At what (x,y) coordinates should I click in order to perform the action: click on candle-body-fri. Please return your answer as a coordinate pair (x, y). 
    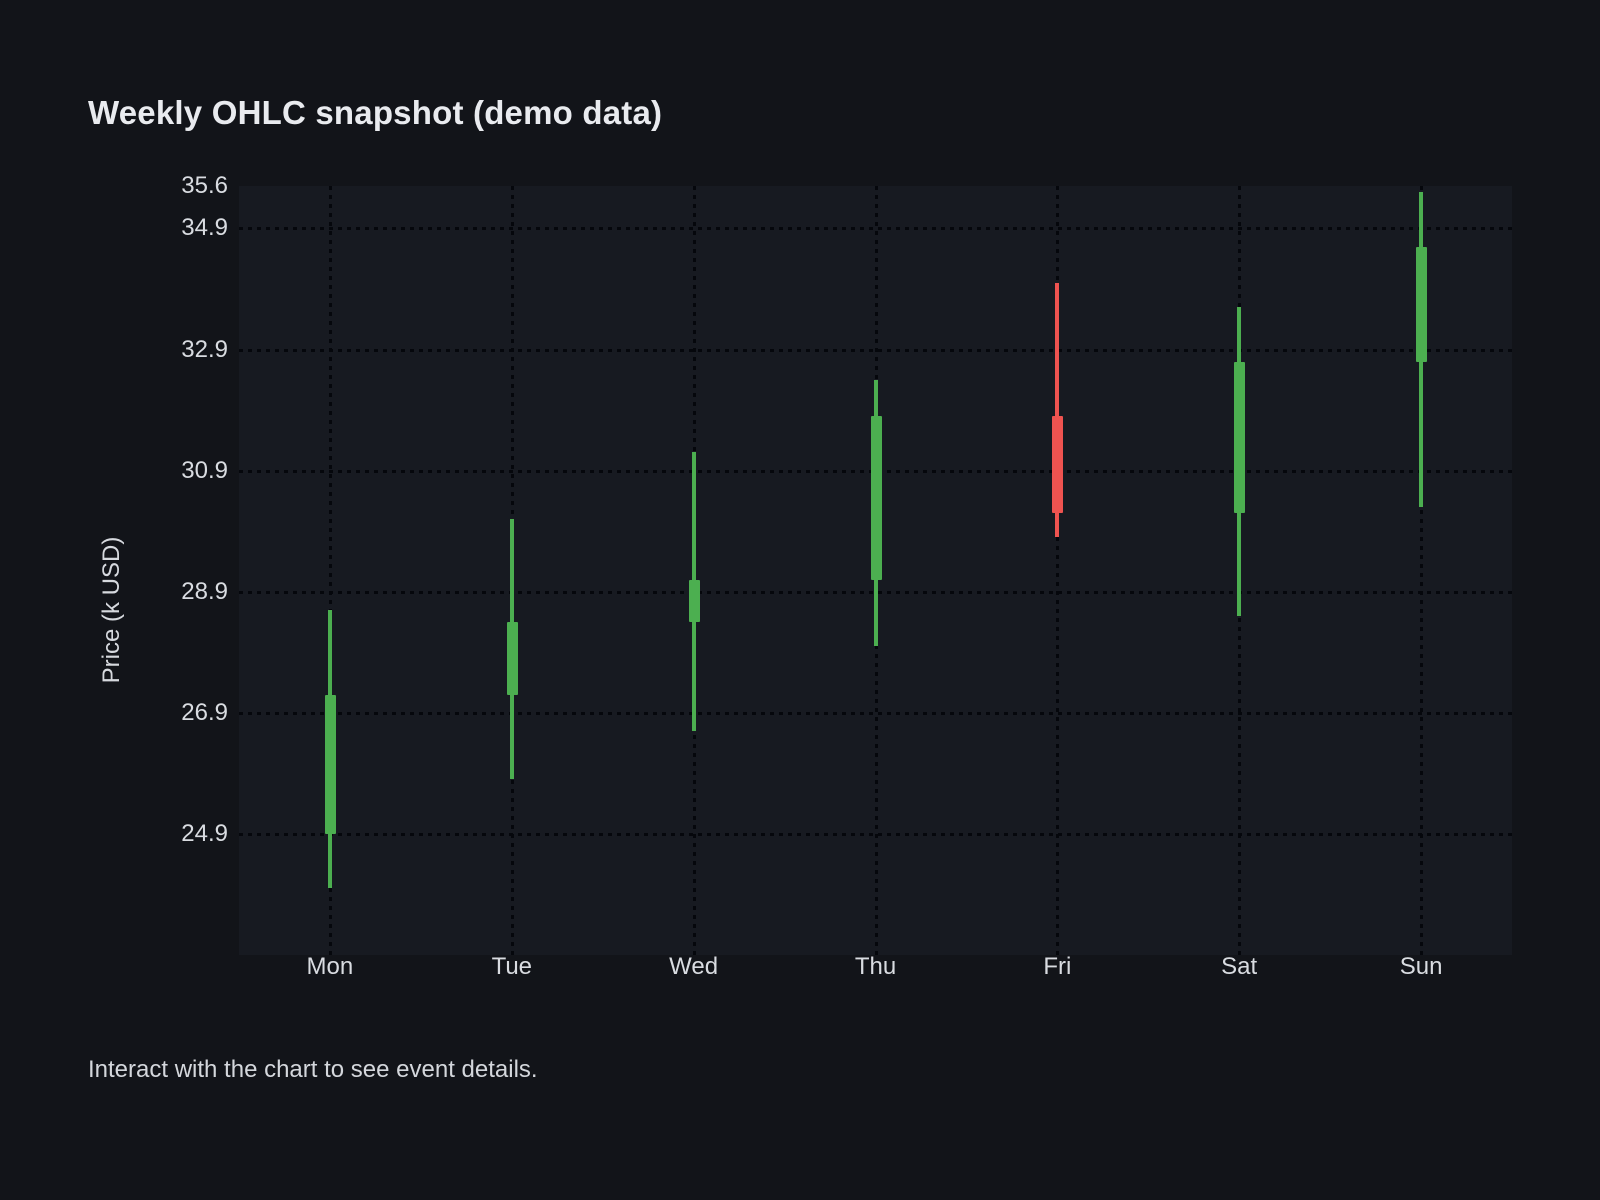
    Looking at the image, I should click on (1058, 464).